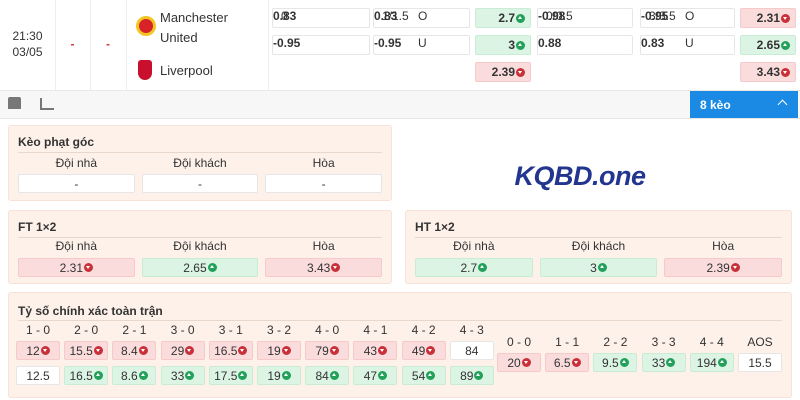 The width and height of the screenshot is (800, 400). Describe the element at coordinates (134, 330) in the screenshot. I see `score-header: 2 - 1` at that location.